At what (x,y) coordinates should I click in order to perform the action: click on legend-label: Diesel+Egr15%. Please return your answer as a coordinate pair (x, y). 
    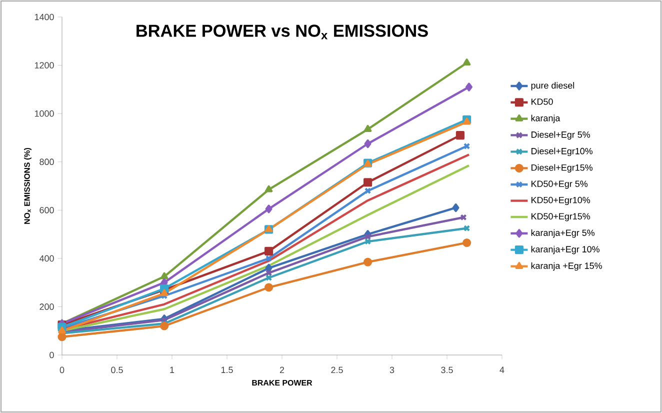
    Looking at the image, I should click on (562, 168).